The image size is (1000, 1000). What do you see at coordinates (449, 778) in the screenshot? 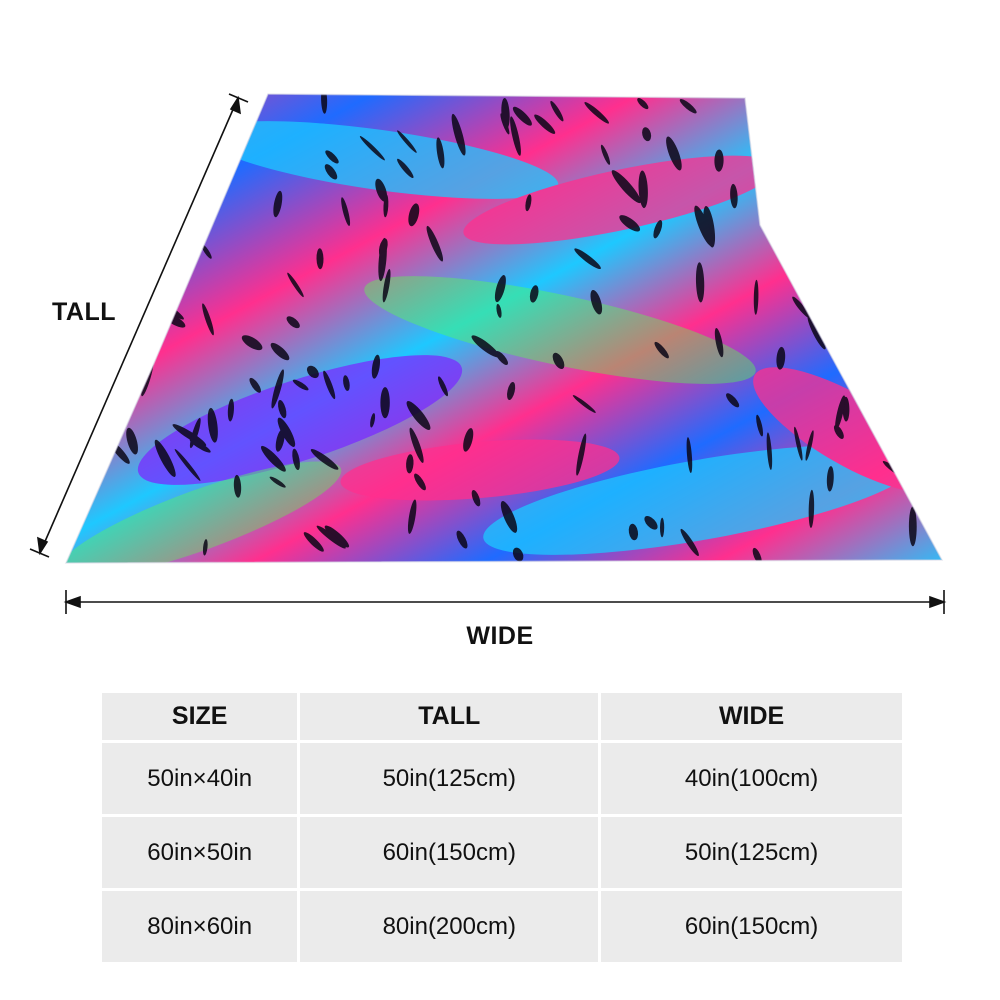
I see `cell-tall: 50in(125cm)` at bounding box center [449, 778].